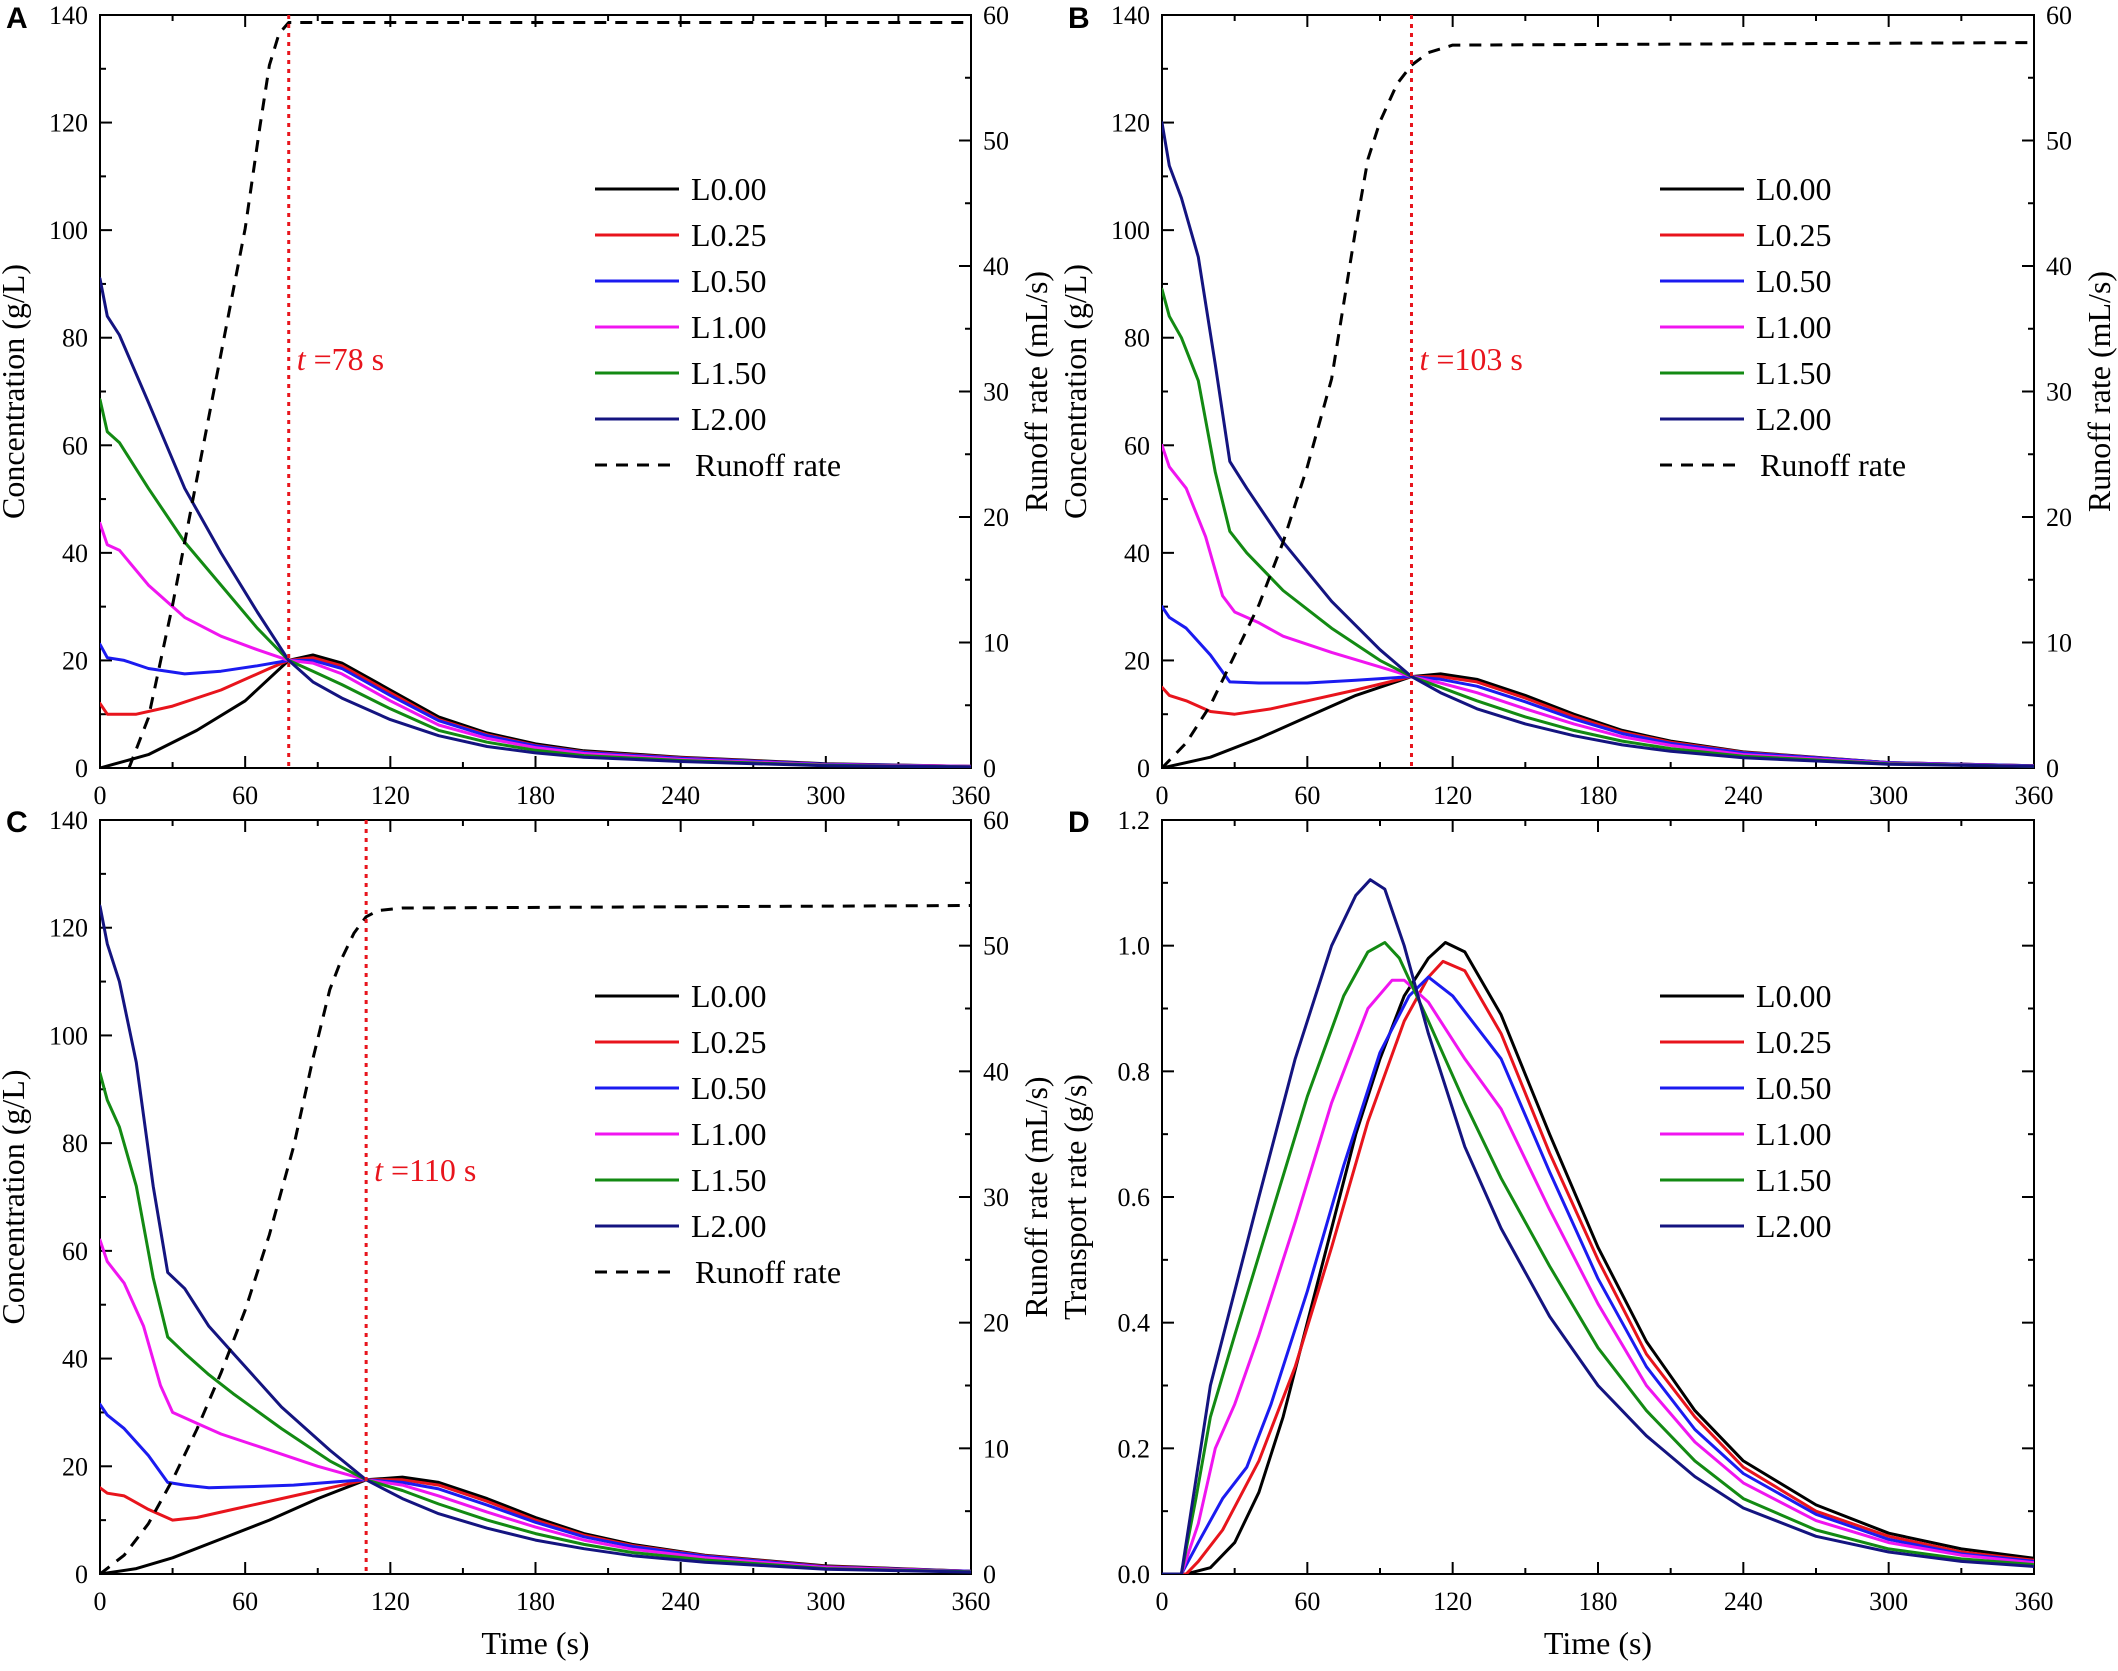  I want to click on y-tick-label: 0.8, so click(1134, 1071).